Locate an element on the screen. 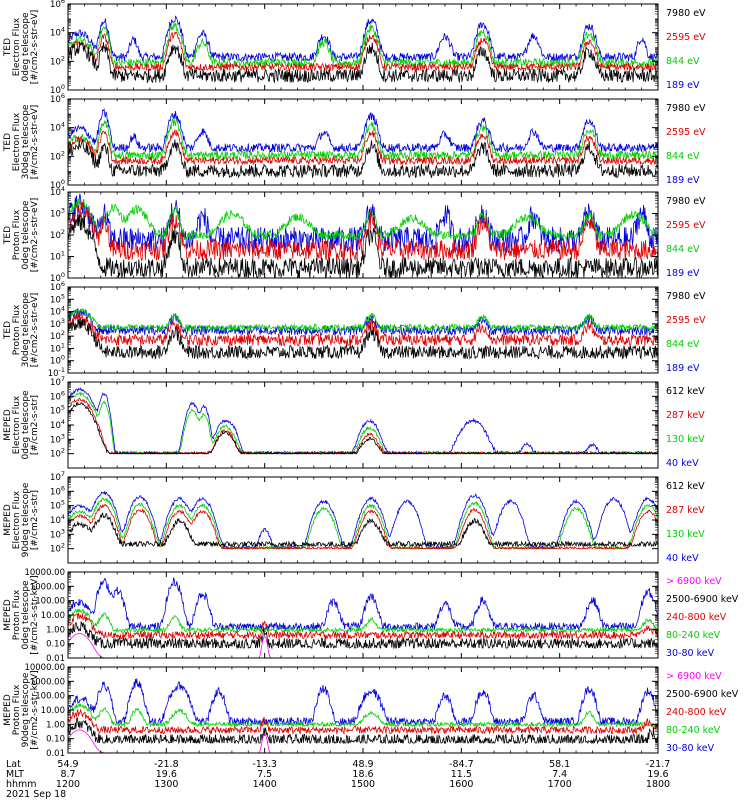  x-tick-label-mlt: 8.7 is located at coordinates (67, 774).